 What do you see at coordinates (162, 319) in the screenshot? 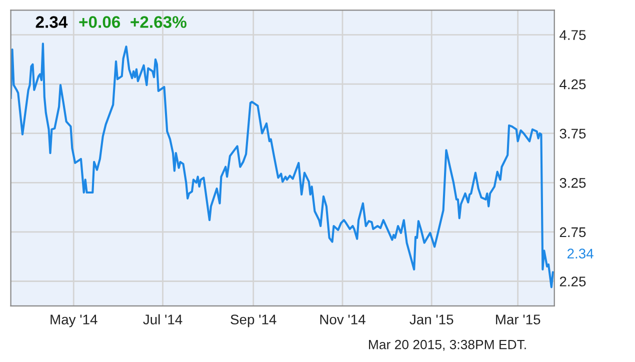
I see `x-tick-label: Jul '14` at bounding box center [162, 319].